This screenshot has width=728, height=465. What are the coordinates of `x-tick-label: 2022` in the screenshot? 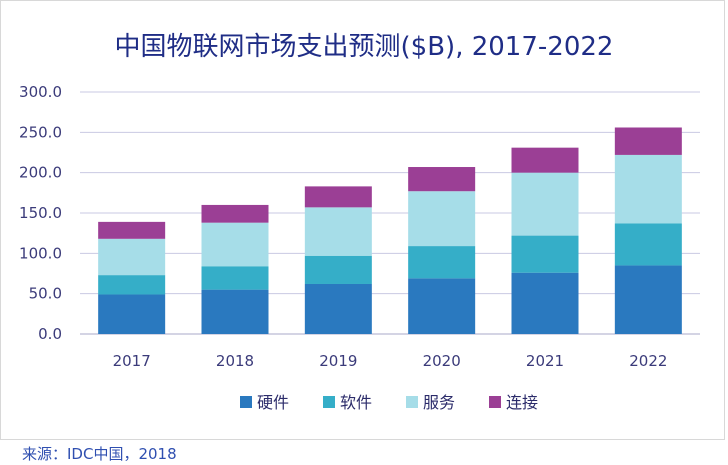 It's located at (648, 361).